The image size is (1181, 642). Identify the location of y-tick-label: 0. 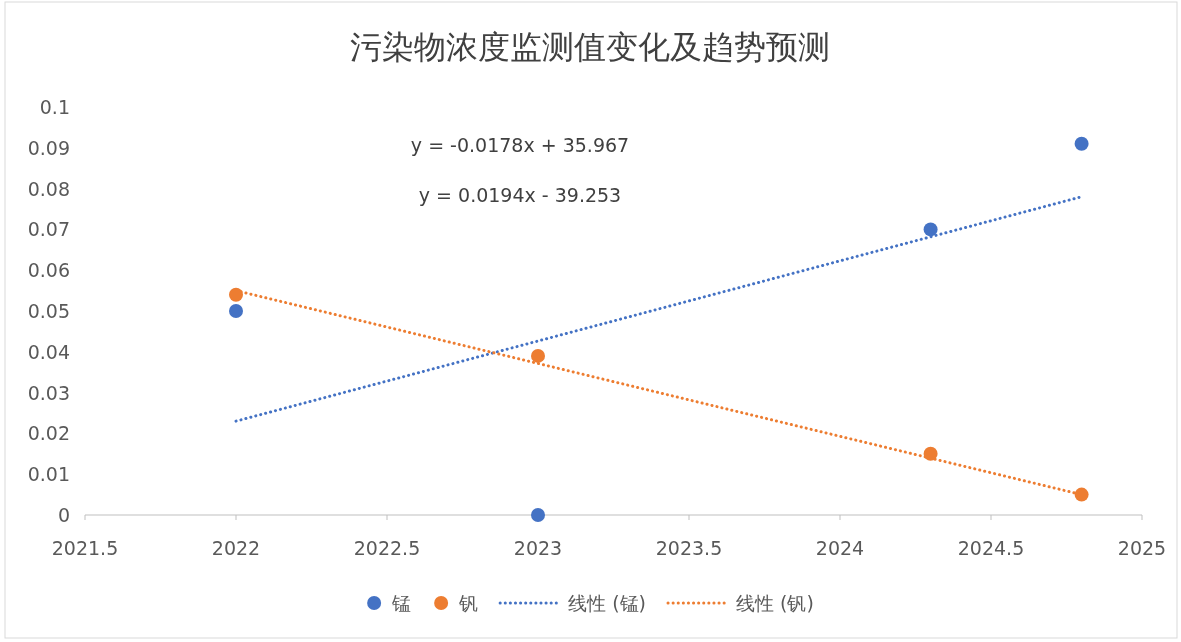
(63, 515).